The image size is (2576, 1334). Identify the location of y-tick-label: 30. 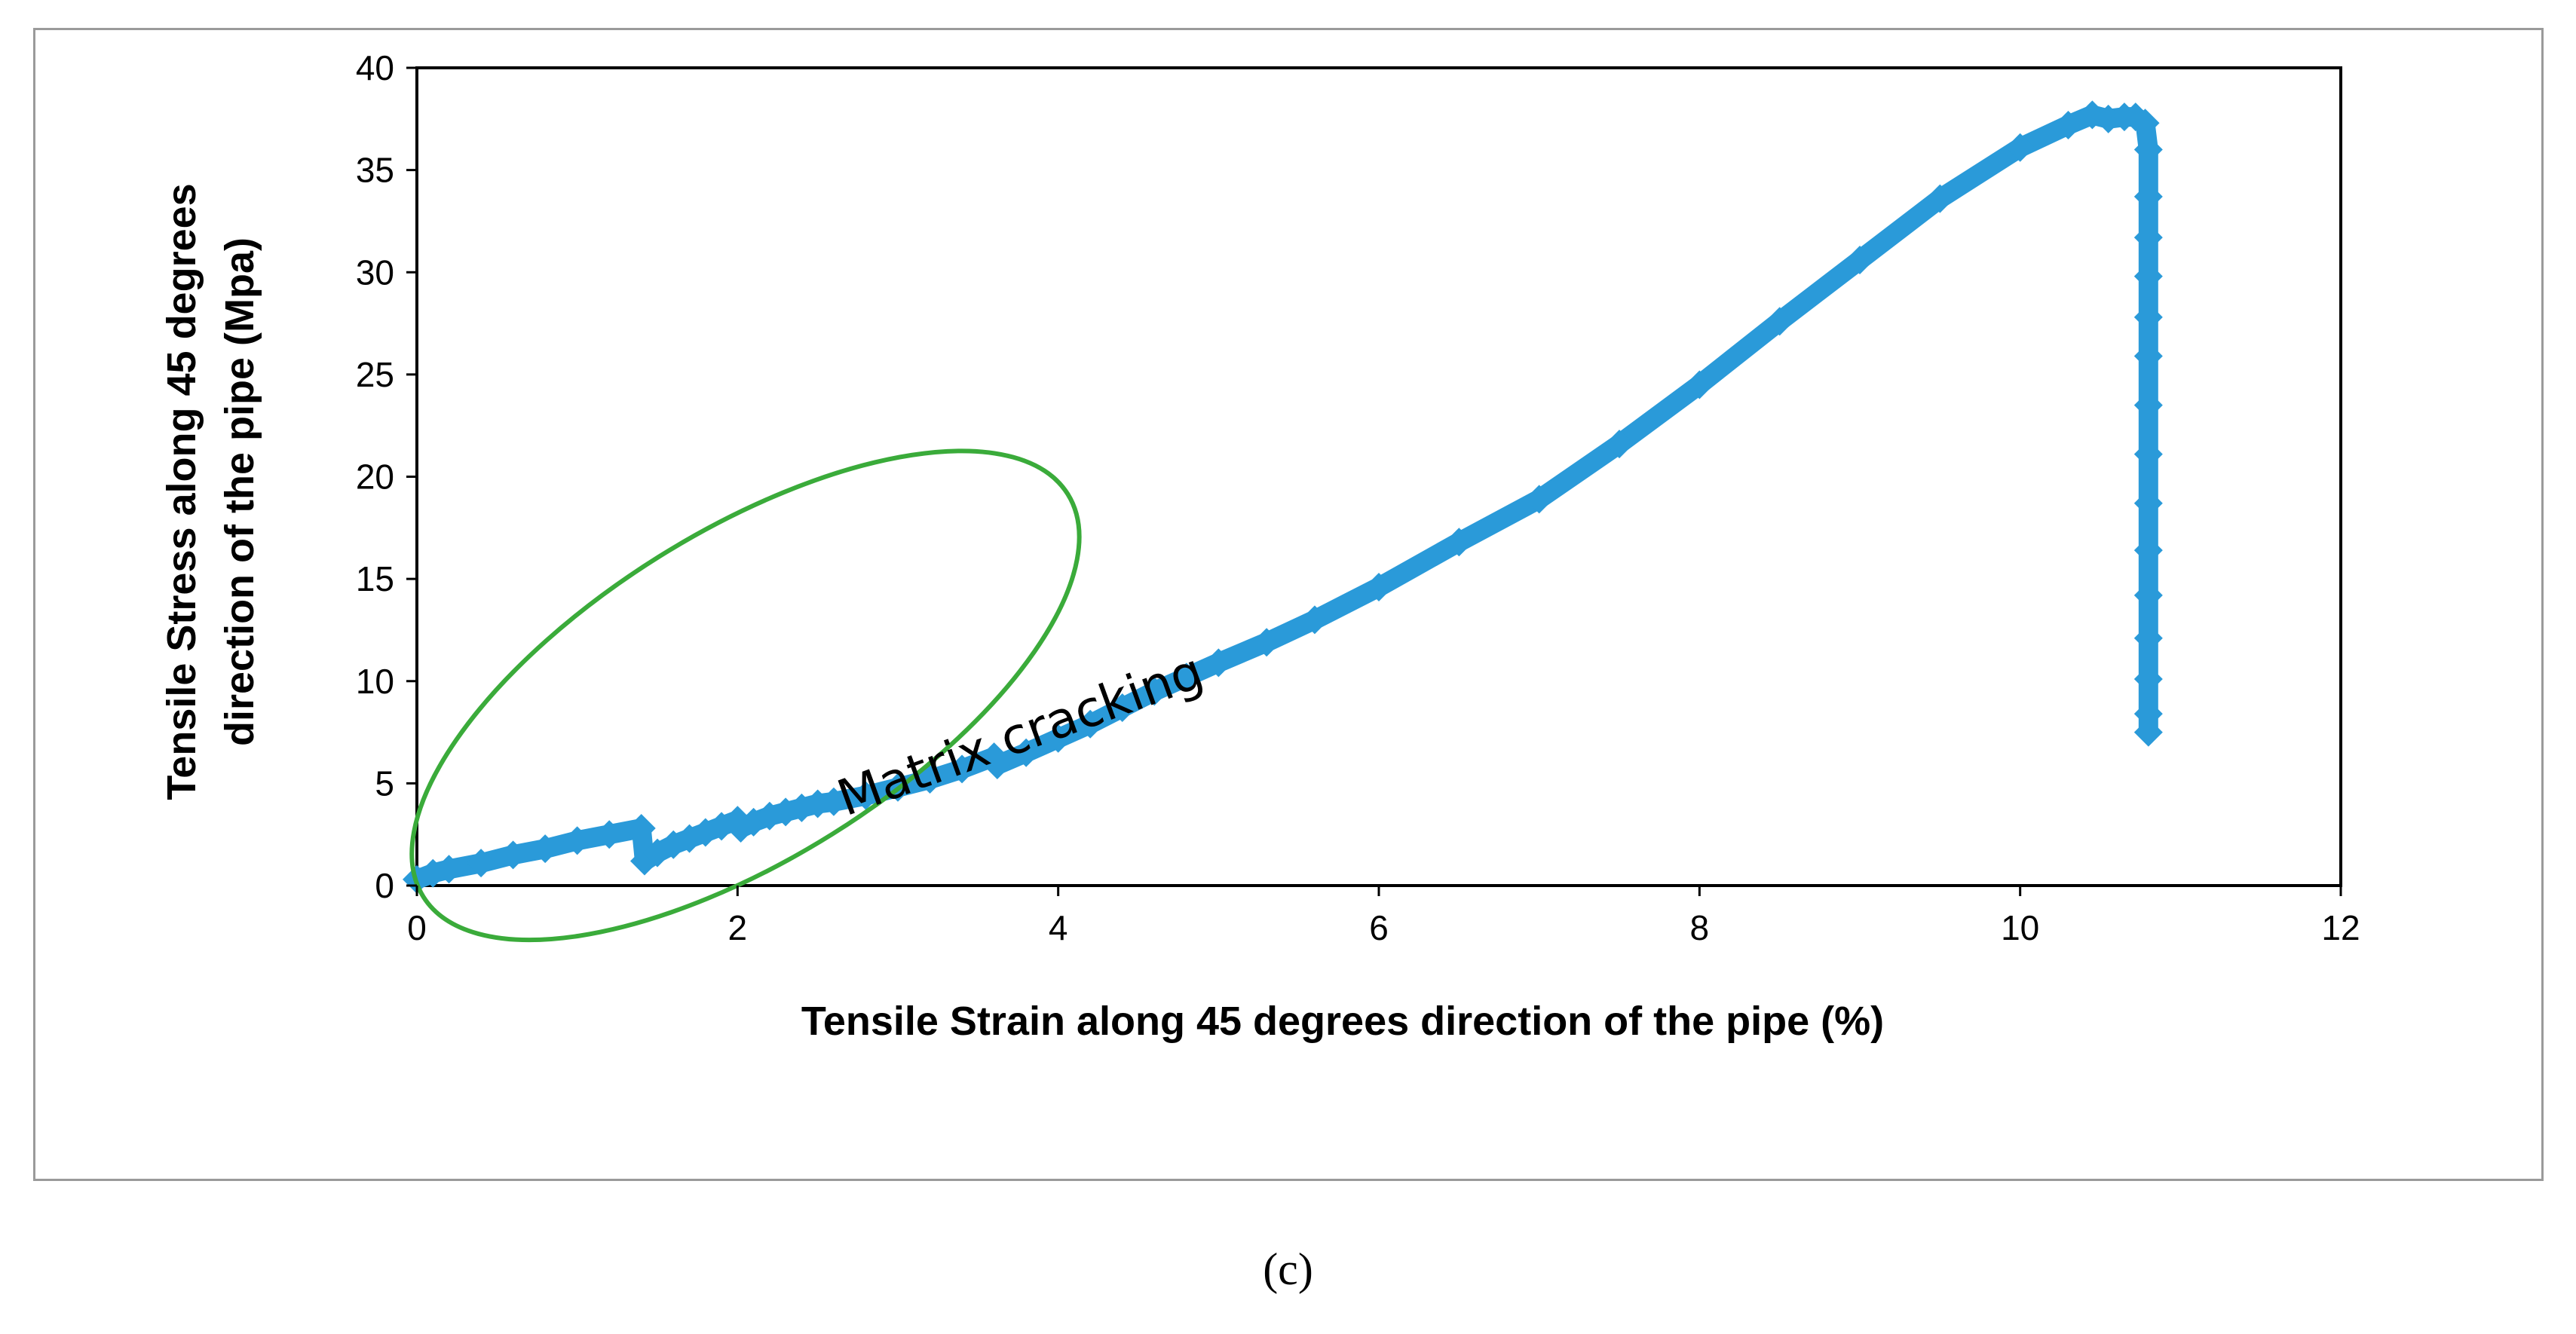
(375, 272).